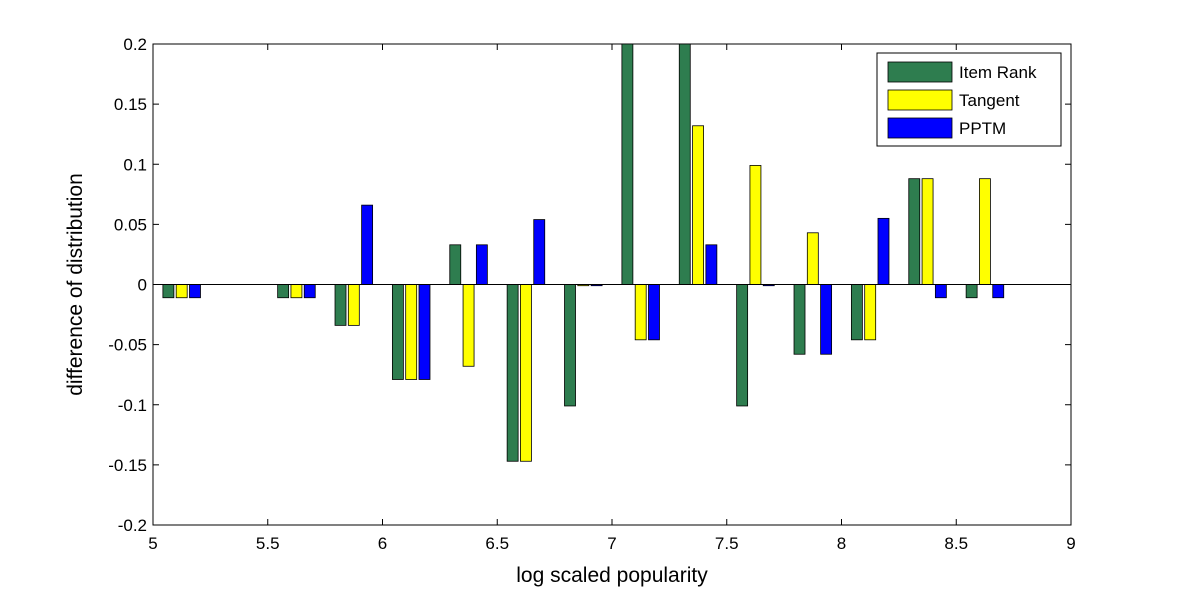  I want to click on x-tick-label: 6, so click(382, 543).